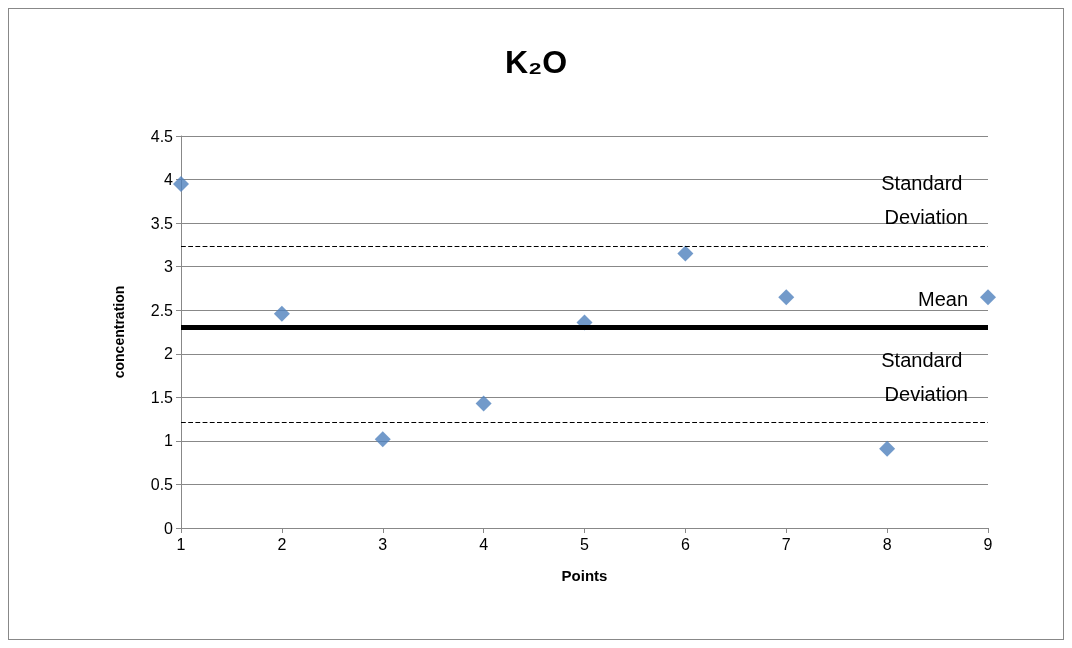  I want to click on y-tick-label: 1.5, so click(162, 397).